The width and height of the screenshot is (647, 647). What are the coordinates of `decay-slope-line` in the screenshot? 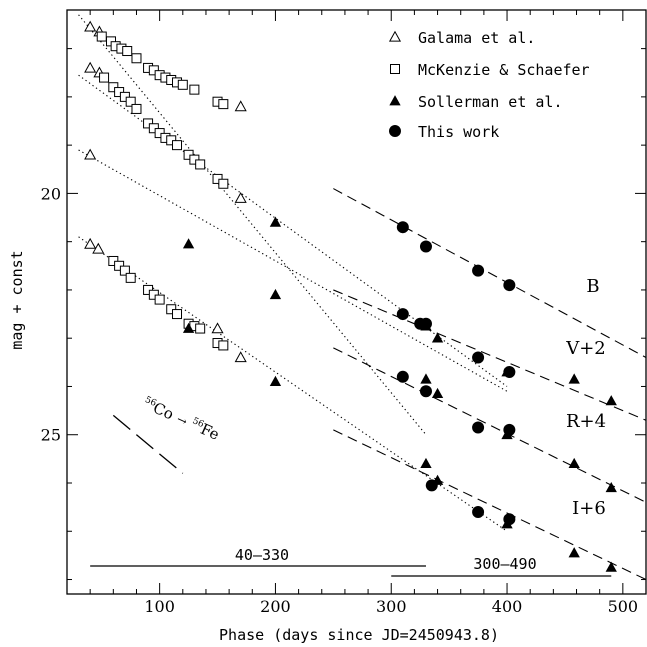 It's located at (148, 444).